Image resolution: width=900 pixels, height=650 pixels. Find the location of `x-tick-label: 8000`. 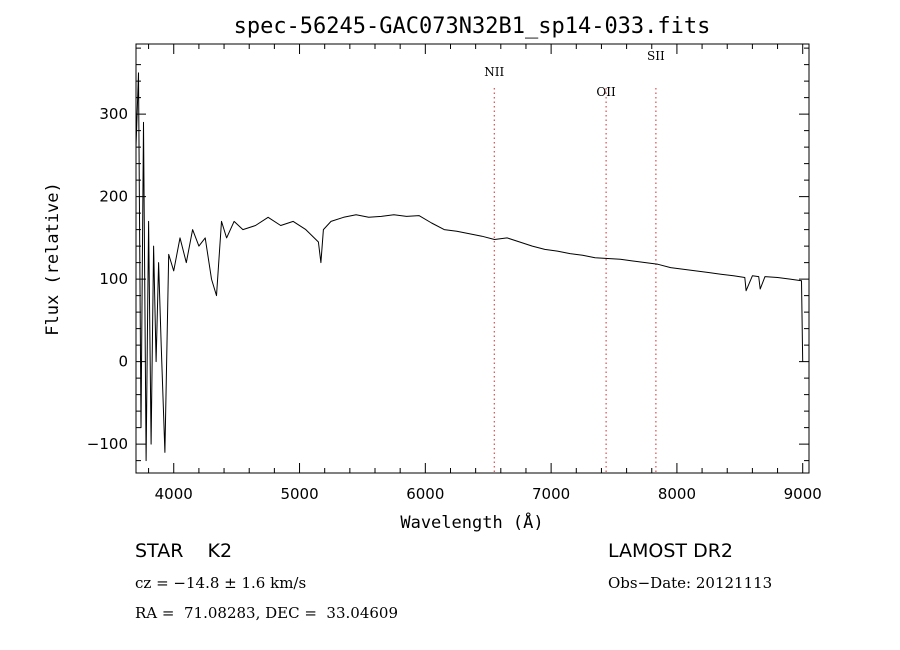

x-tick-label: 8000 is located at coordinates (677, 494).